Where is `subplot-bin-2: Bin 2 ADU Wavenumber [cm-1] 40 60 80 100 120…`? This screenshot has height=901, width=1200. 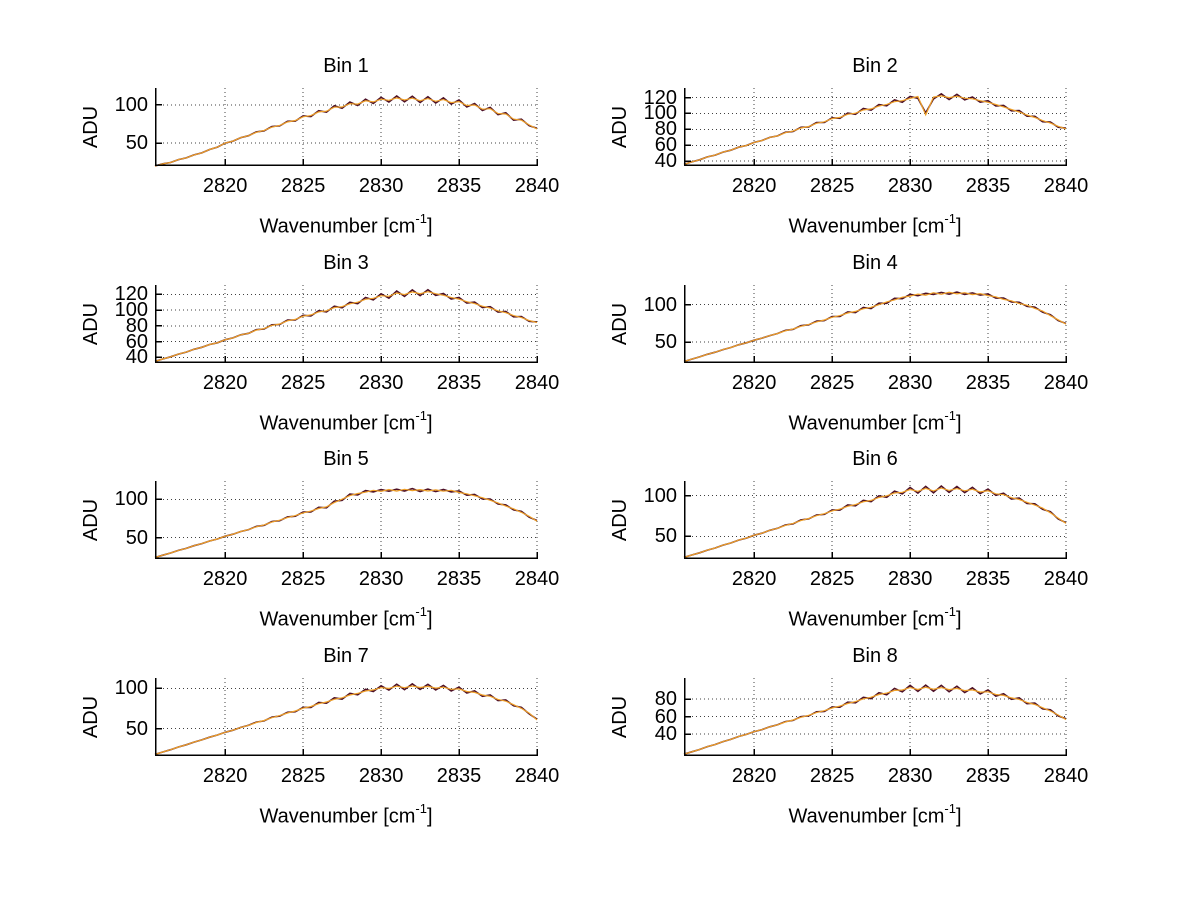
subplot-bin-2: Bin 2 ADU Wavenumber [cm-1] 40 60 80 100 120… is located at coordinates (821, 148).